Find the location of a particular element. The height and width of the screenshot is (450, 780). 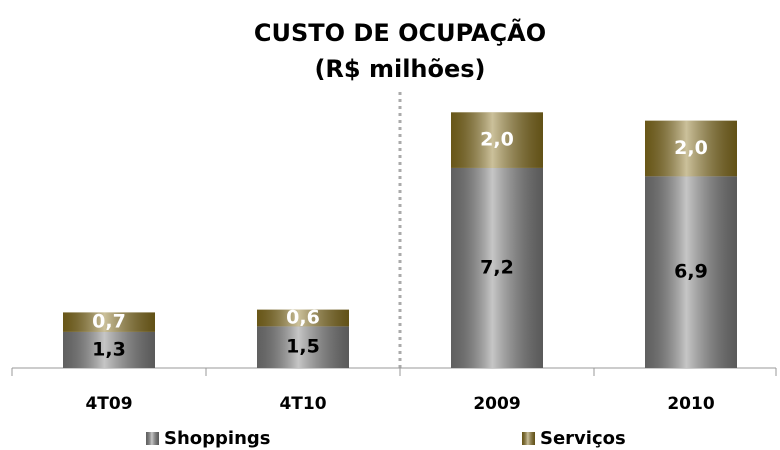

legend-label: Shoppings is located at coordinates (217, 438).